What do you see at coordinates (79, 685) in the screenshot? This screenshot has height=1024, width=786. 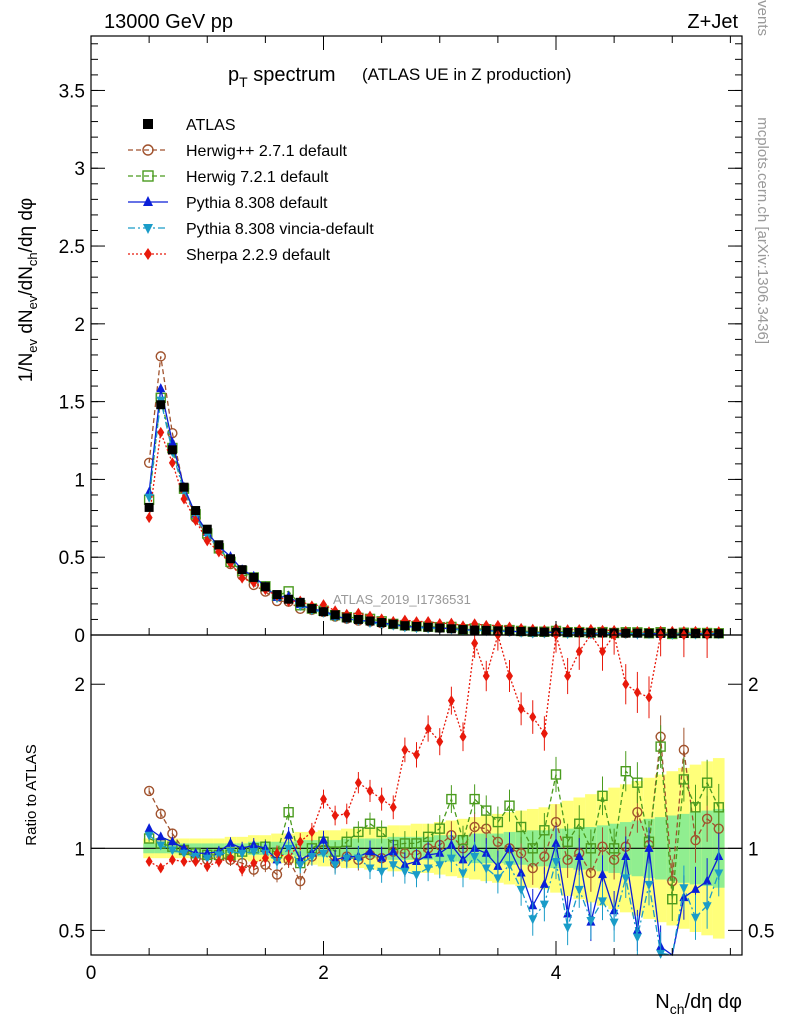 I see `y-tick-label-ratio: 2` at bounding box center [79, 685].